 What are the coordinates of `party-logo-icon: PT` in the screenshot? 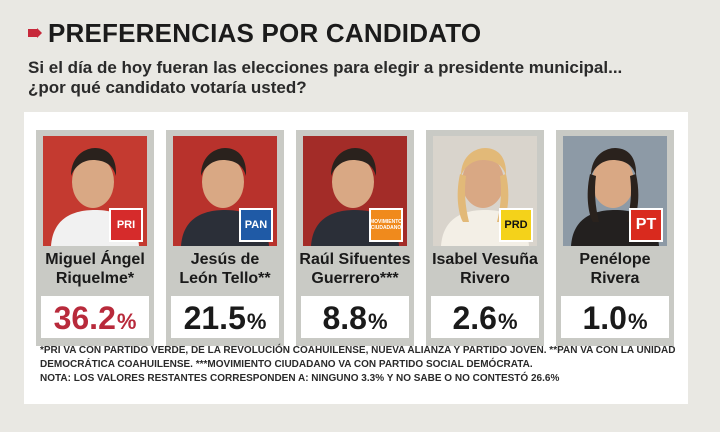 It's located at (646, 225).